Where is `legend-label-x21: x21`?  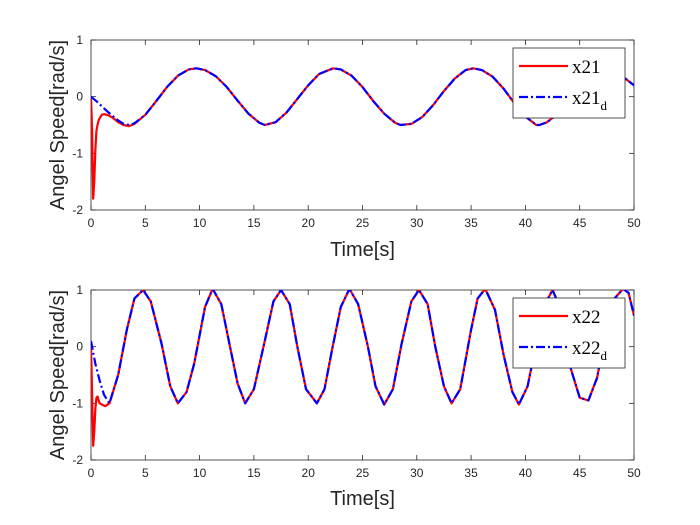 legend-label-x21: x21 is located at coordinates (586, 67).